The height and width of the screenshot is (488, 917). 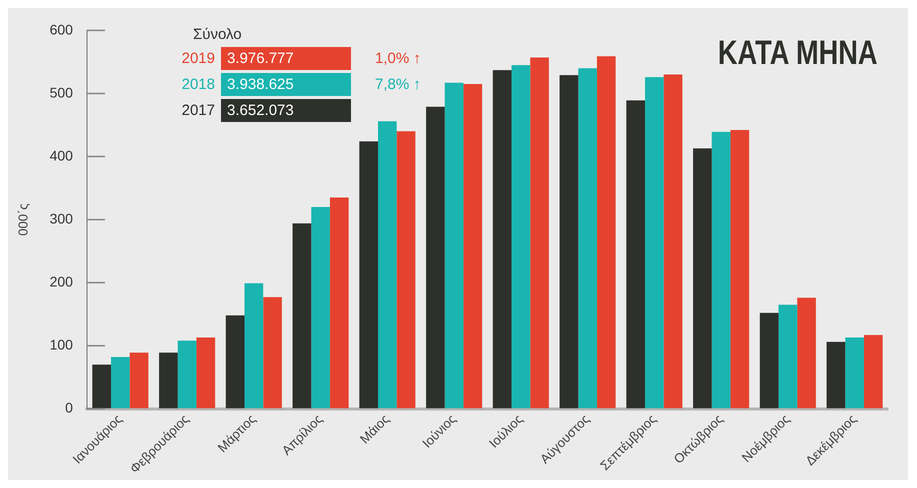 What do you see at coordinates (69, 408) in the screenshot?
I see `y-tick-label: 0` at bounding box center [69, 408].